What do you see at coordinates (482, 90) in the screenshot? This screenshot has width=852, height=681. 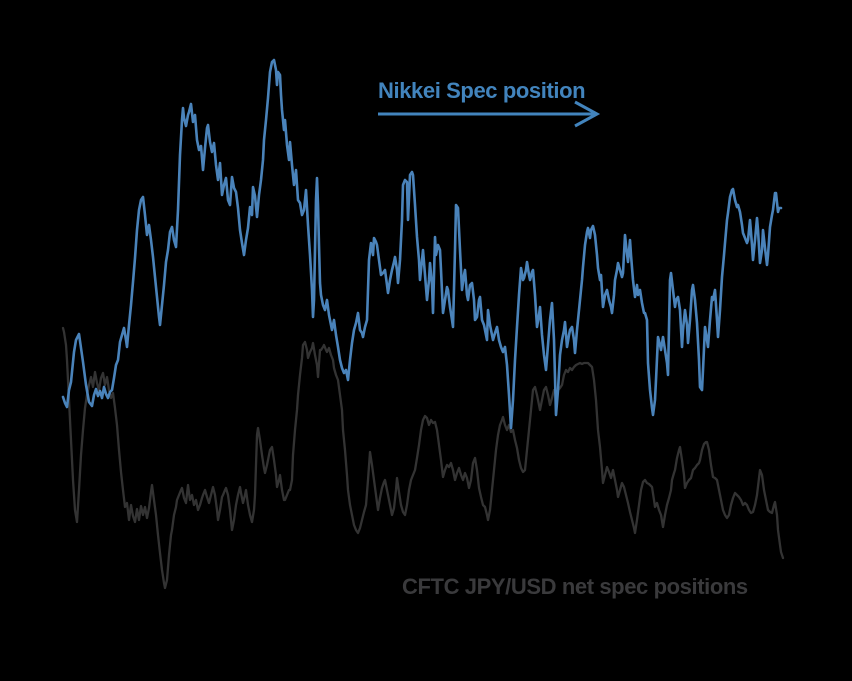 I see `nikkei-series-label: Nikkei Spec position` at bounding box center [482, 90].